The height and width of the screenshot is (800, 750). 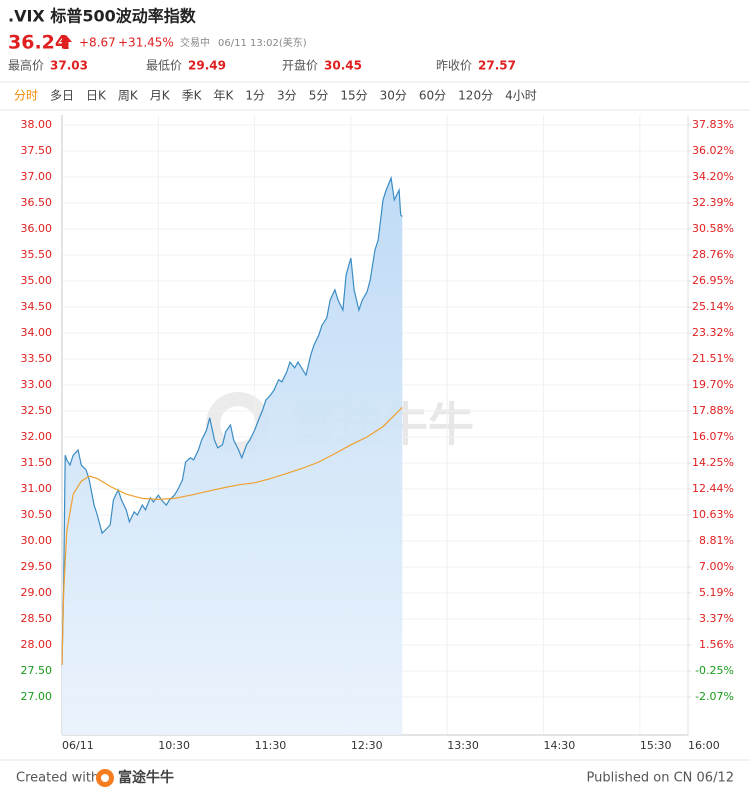 What do you see at coordinates (37, 488) in the screenshot?
I see `y-tick-label: 31.00` at bounding box center [37, 488].